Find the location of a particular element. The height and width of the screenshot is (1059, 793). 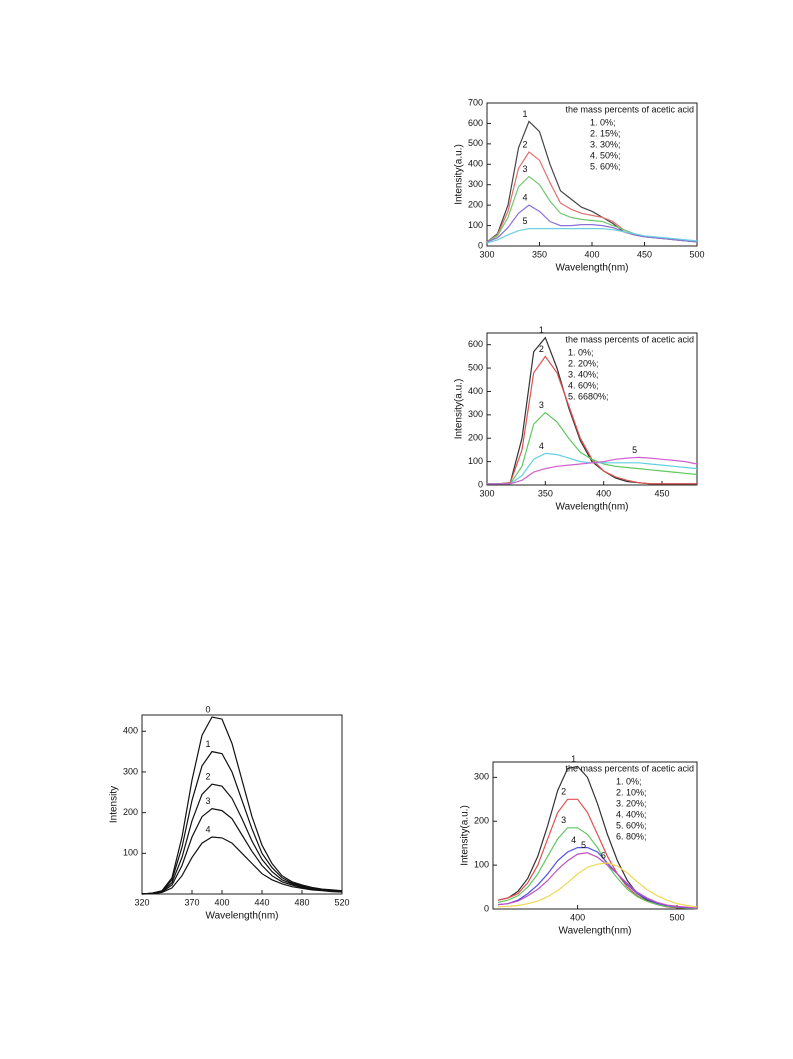

legend-entry: 3. 30%; is located at coordinates (605, 144).